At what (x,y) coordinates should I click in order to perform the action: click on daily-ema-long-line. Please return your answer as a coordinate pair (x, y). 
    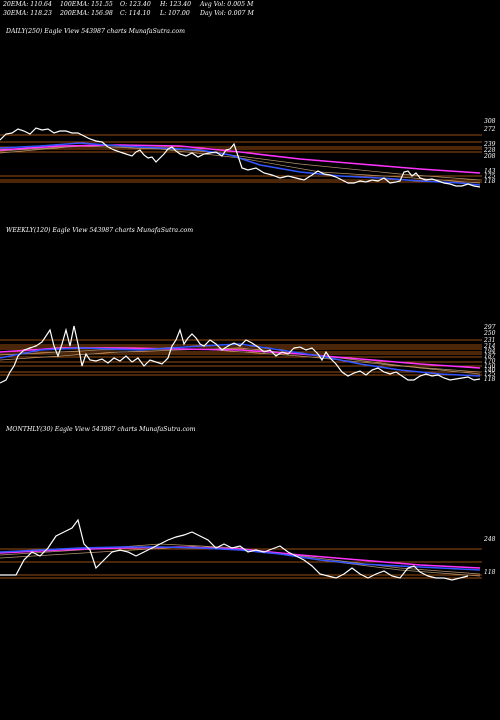
    Looking at the image, I should click on (240, 159).